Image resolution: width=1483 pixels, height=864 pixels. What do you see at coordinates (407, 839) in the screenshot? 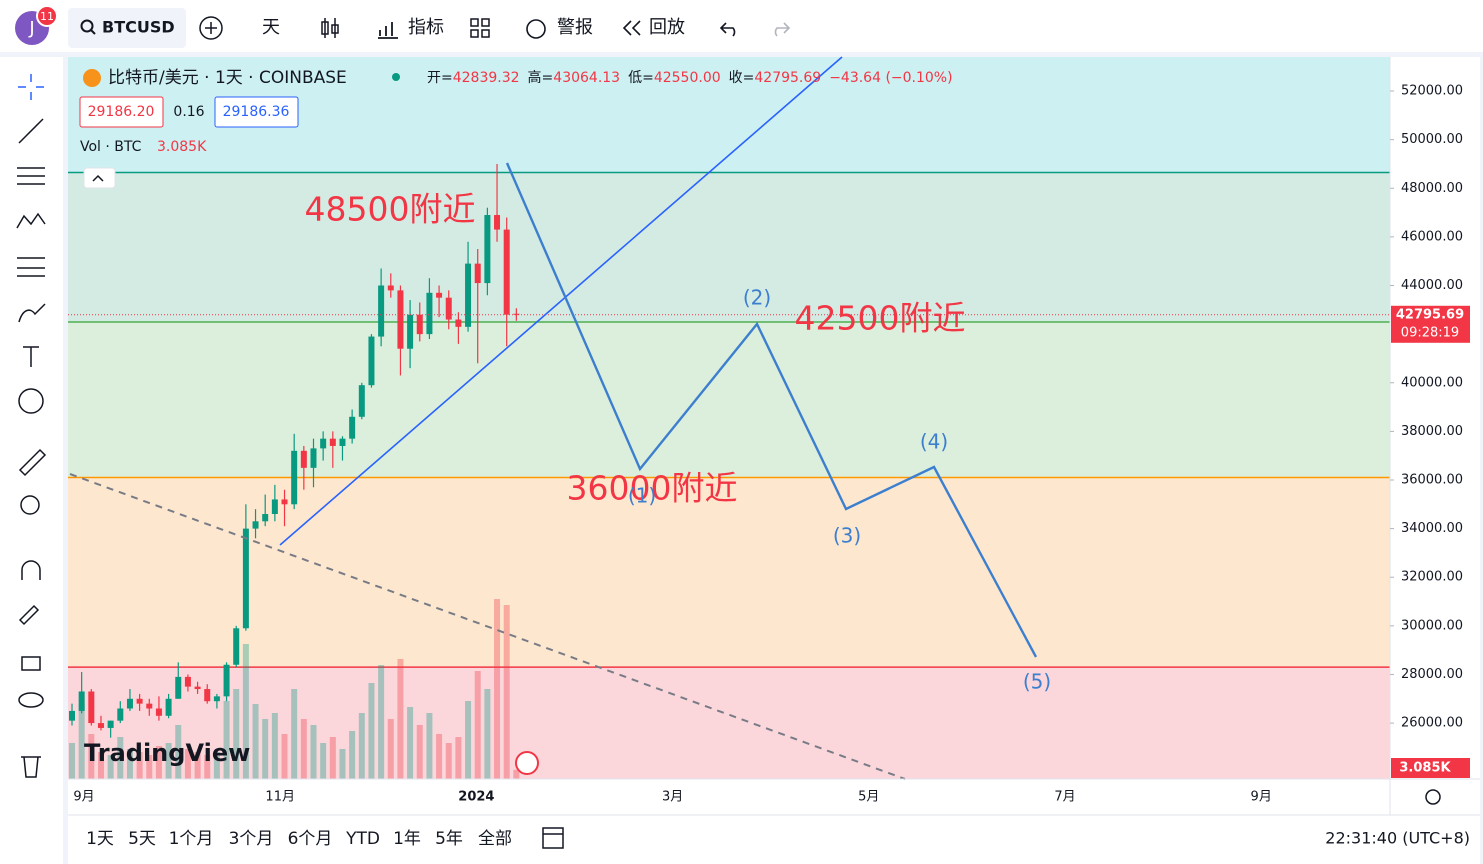
I see `range-button: 1年` at bounding box center [407, 839].